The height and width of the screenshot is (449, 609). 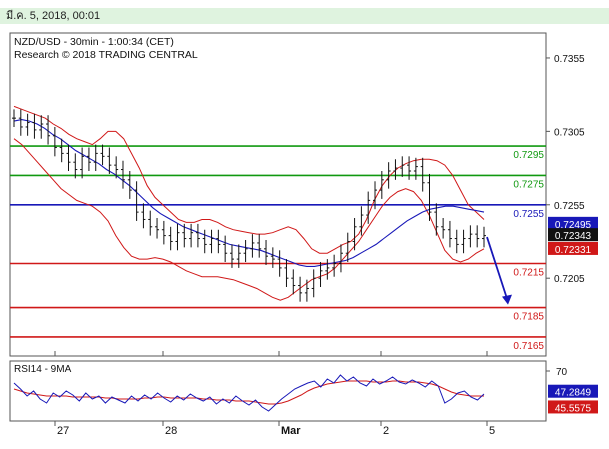 What do you see at coordinates (304, 16) in the screenshot?
I see `date-bar: มี.ค. 5, 2018, 00:01` at bounding box center [304, 16].